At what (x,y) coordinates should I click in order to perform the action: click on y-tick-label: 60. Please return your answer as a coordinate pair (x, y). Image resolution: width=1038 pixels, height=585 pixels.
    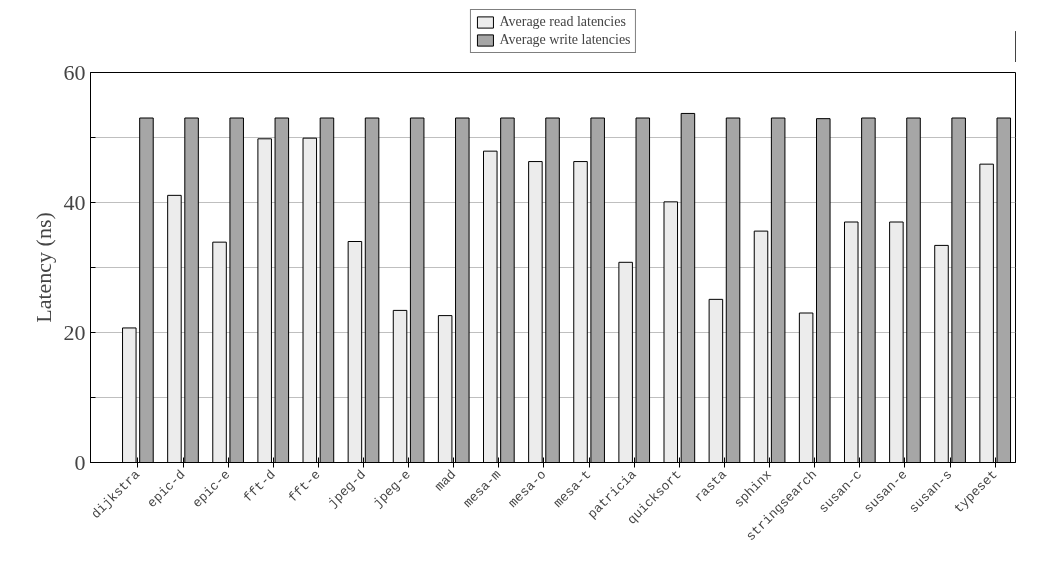
    Looking at the image, I should click on (74, 72).